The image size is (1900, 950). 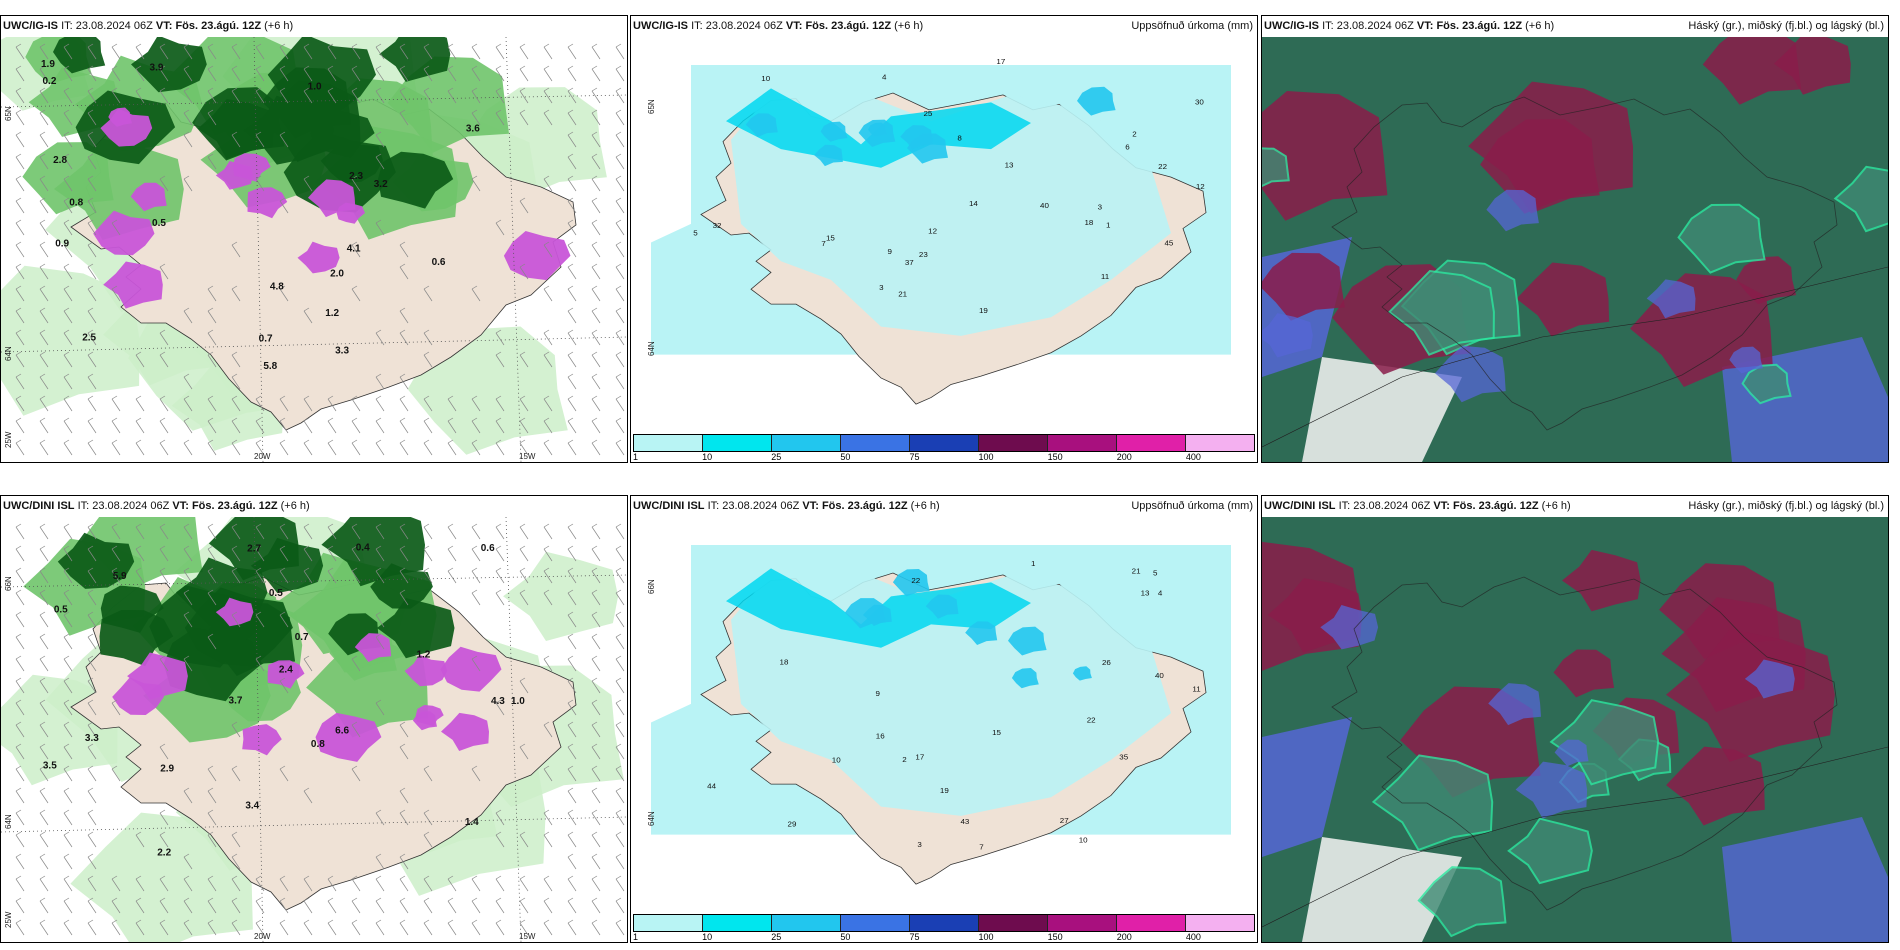 What do you see at coordinates (986, 937) in the screenshot?
I see `colorbar-label: 100` at bounding box center [986, 937].